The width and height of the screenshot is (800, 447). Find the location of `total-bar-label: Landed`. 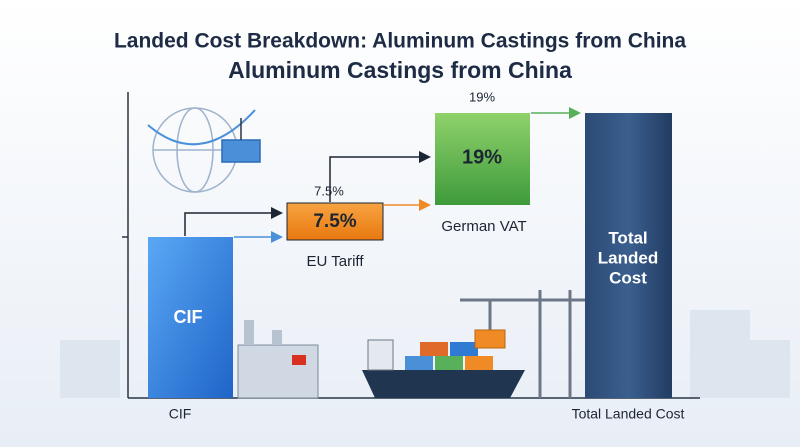

total-bar-label: Landed is located at coordinates (628, 257).